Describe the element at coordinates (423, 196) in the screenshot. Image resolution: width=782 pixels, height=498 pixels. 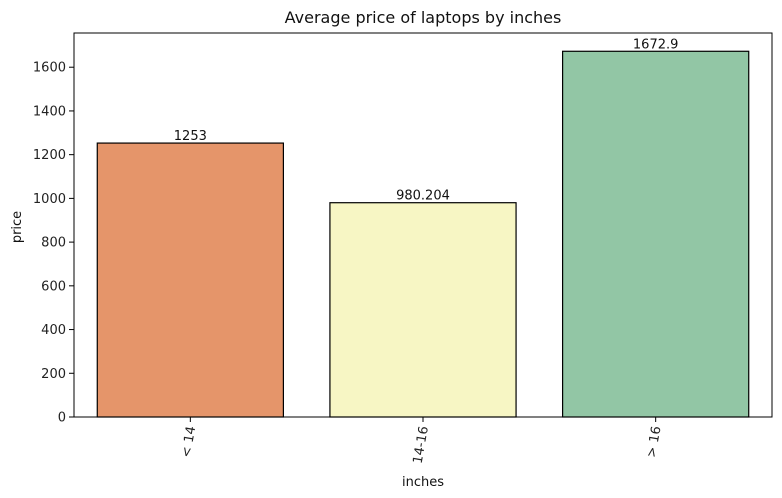
I see `bar-value-label: 980.204` at that location.